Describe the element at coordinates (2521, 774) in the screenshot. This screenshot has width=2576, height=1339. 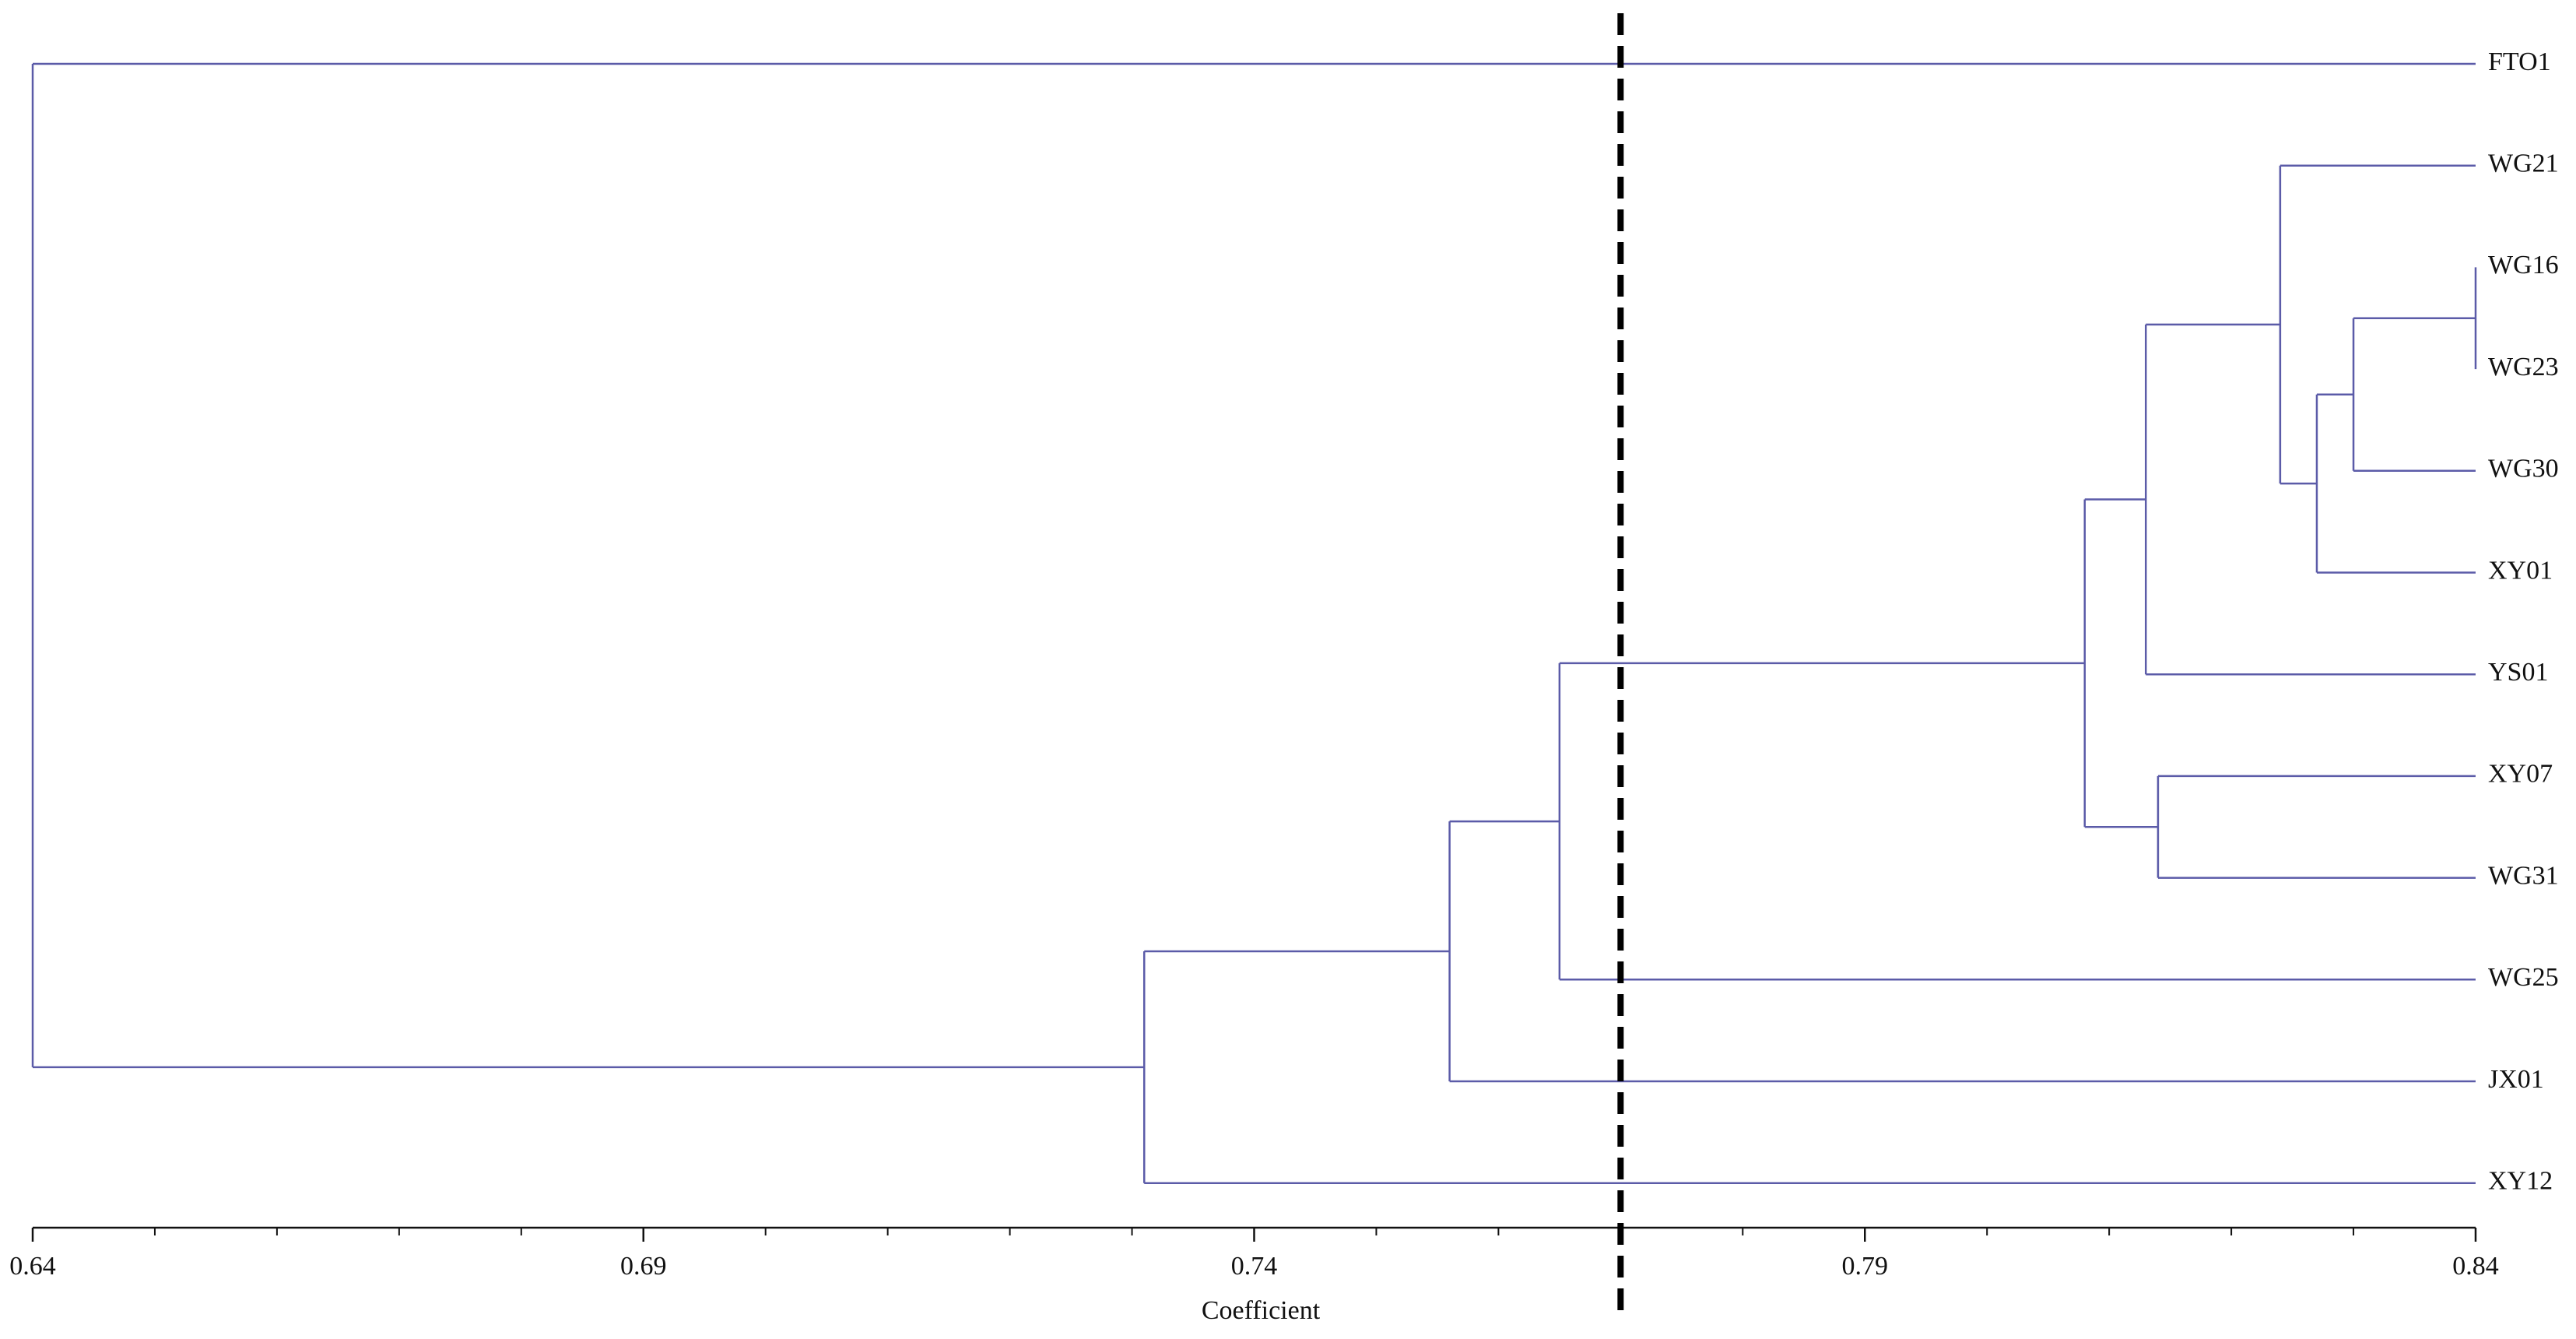
I see `leaf-label: XY07` at that location.